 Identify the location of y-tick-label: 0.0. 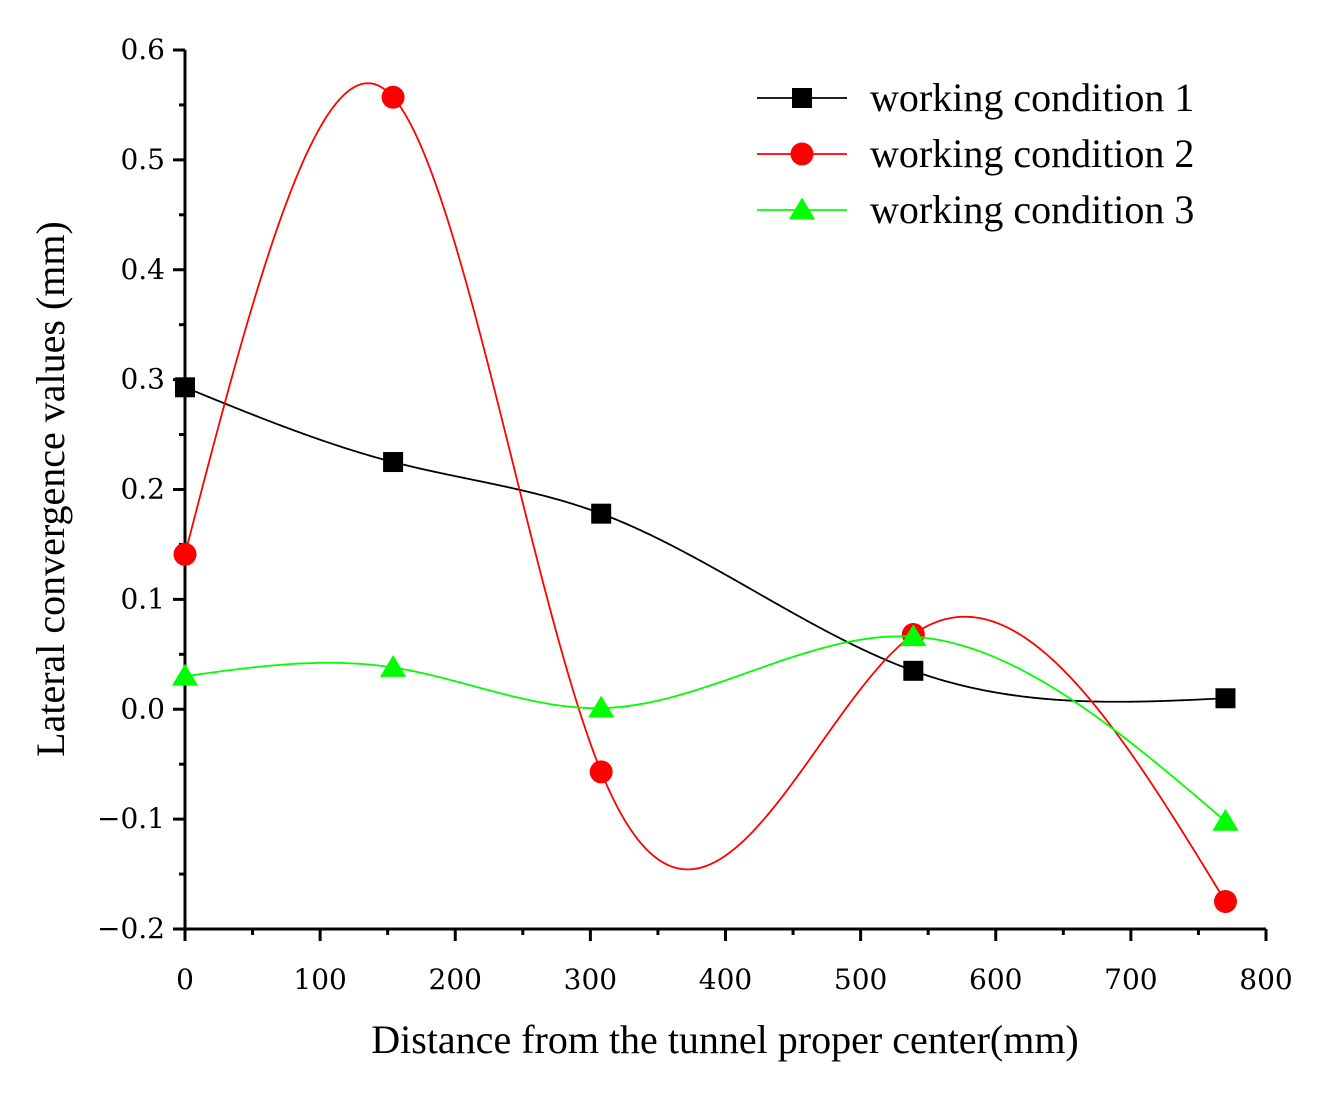
(142, 708).